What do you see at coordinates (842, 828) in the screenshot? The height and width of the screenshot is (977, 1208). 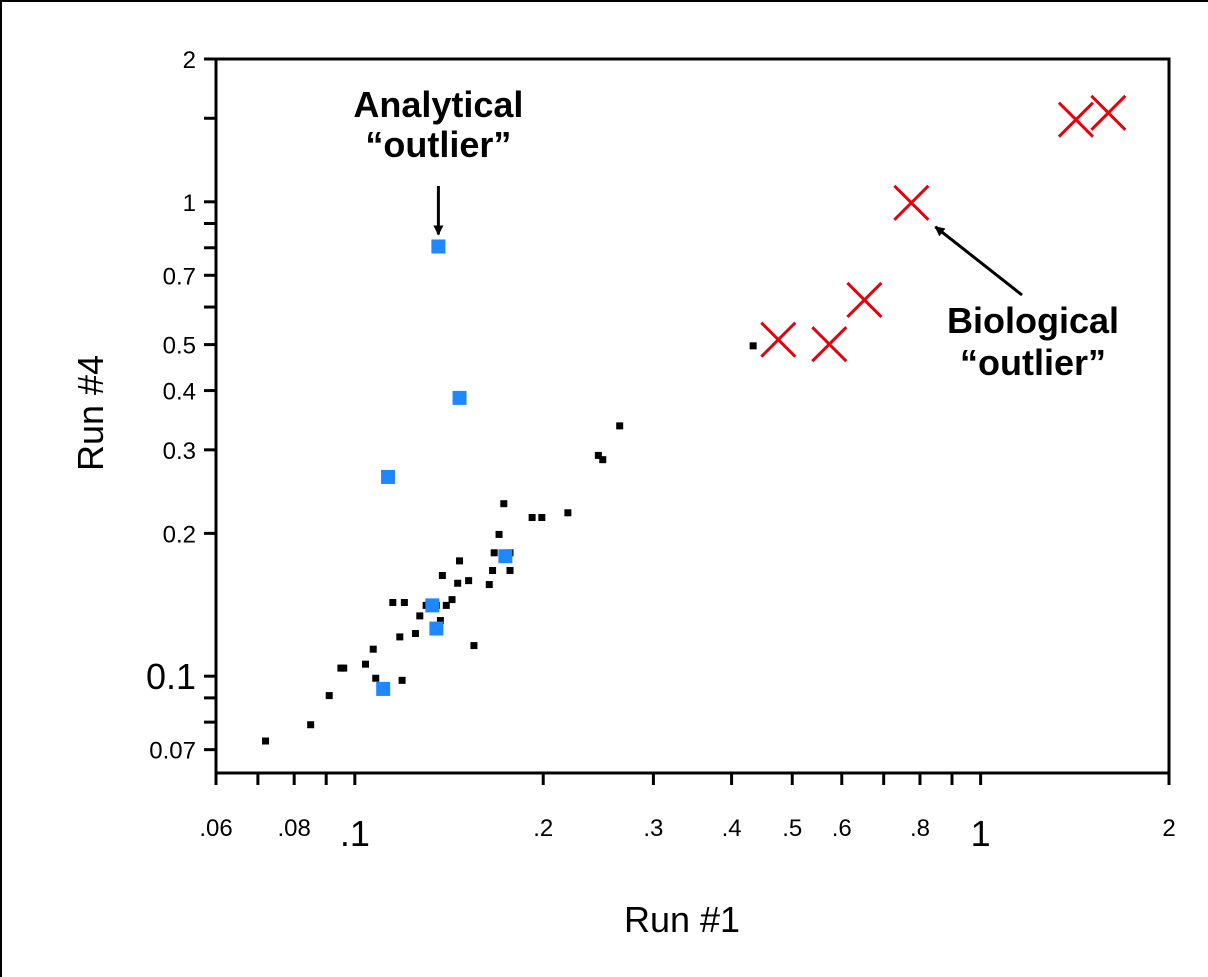 I see `x-tick-label: .6` at bounding box center [842, 828].